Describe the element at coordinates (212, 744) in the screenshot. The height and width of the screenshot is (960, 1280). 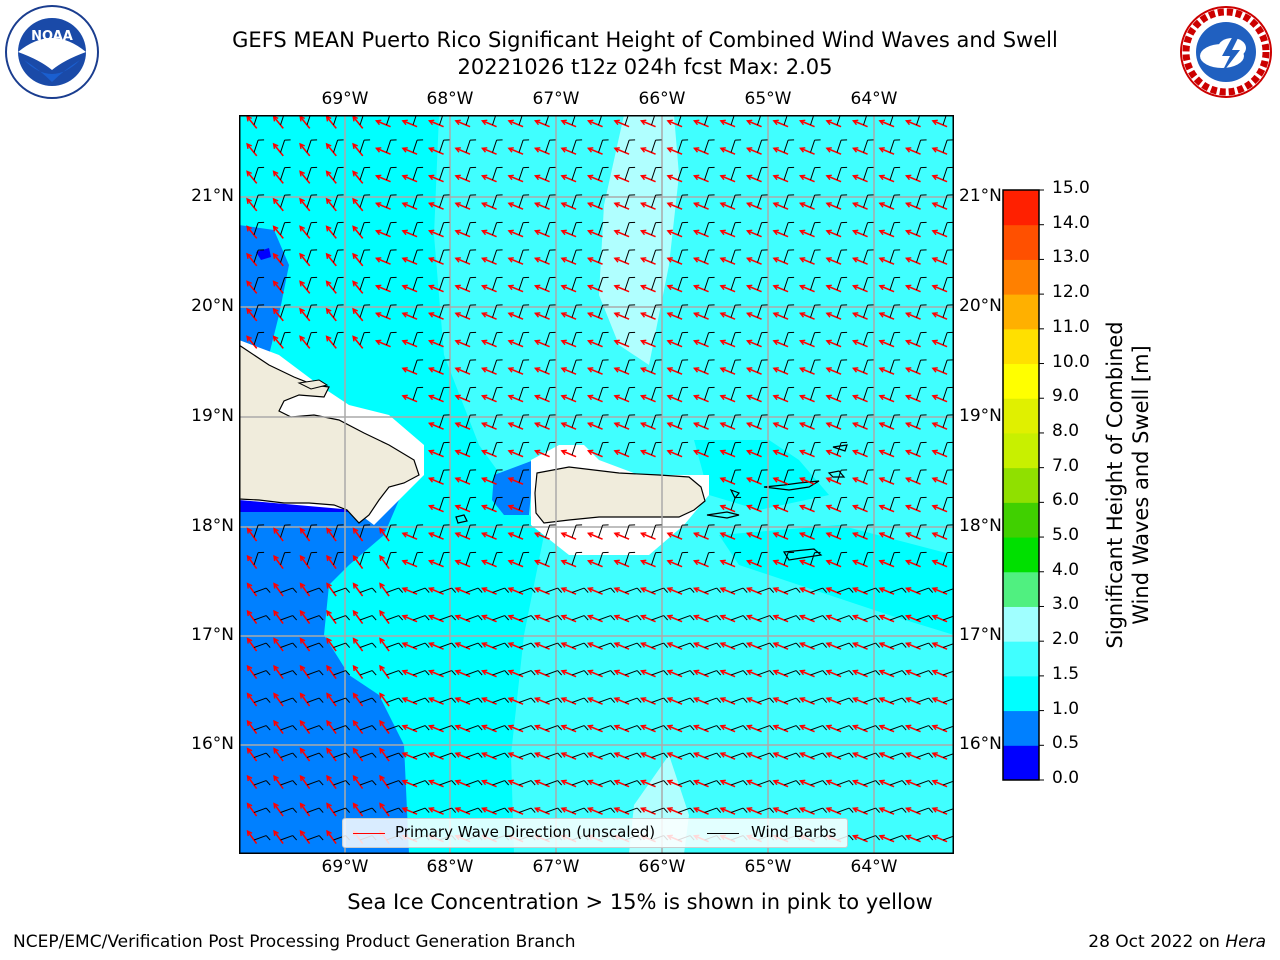
I see `lat-label: 16°N` at that location.